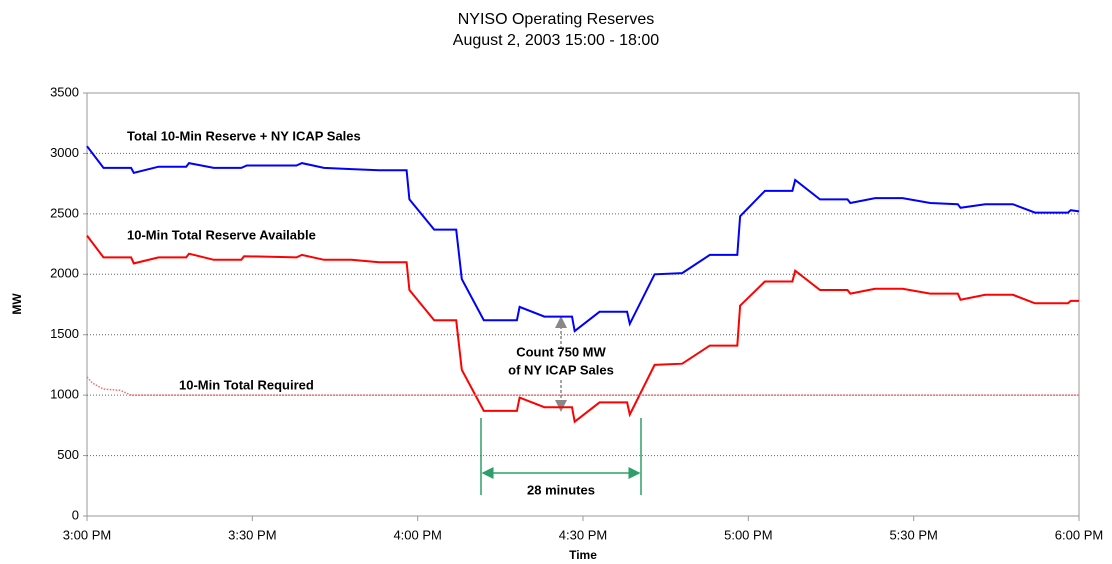  I want to click on x-tick-label: 3:00 PM, so click(87, 534).